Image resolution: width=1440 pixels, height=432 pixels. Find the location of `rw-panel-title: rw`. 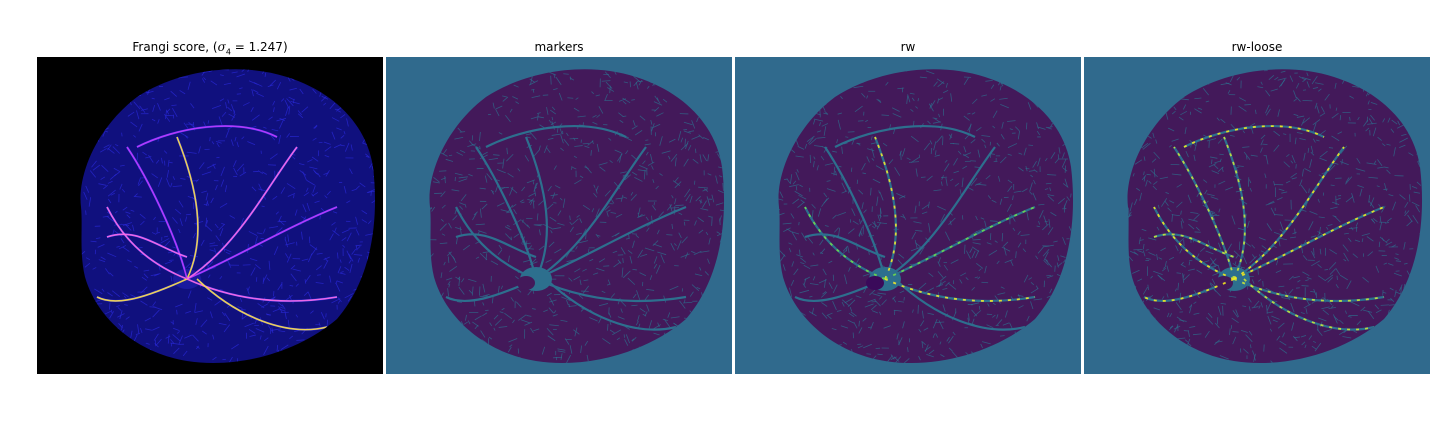

rw-panel-title: rw is located at coordinates (908, 47).